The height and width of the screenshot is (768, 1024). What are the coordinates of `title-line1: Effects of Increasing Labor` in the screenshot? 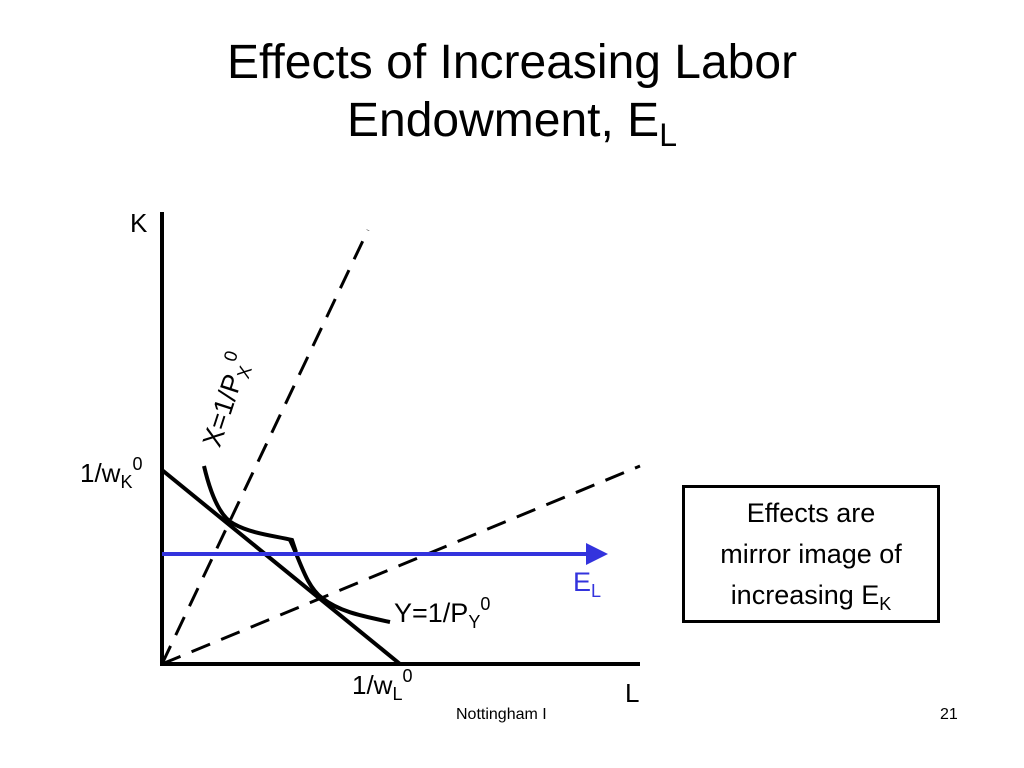 It's located at (512, 62).